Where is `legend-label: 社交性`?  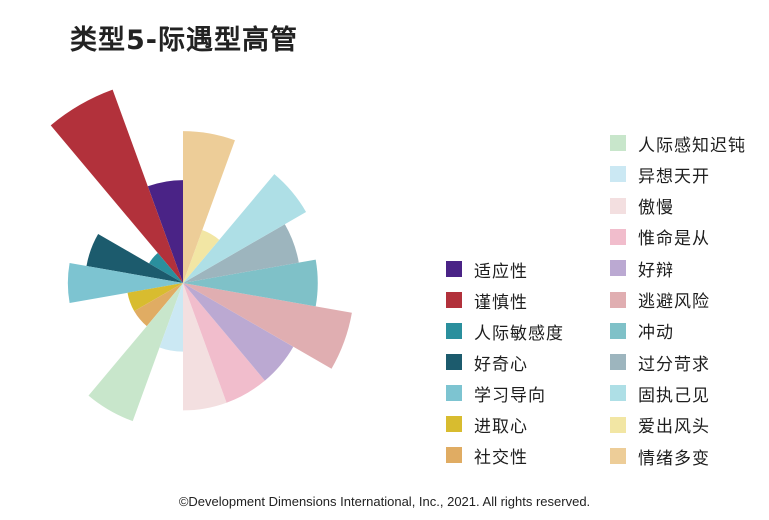
legend-label: 社交性 is located at coordinates (501, 457).